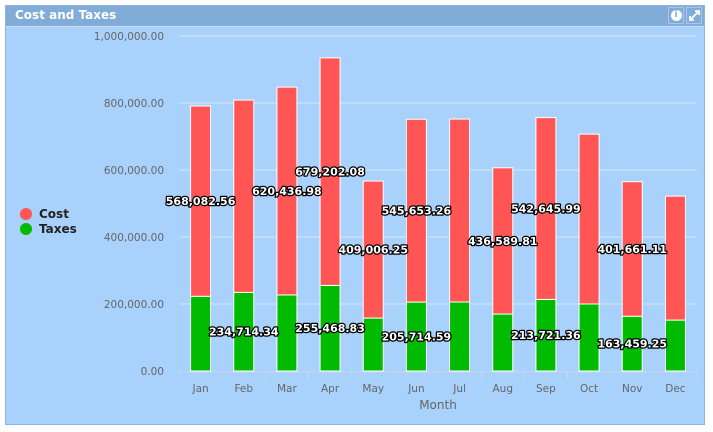  I want to click on x-tick-label: Jan, so click(199, 389).